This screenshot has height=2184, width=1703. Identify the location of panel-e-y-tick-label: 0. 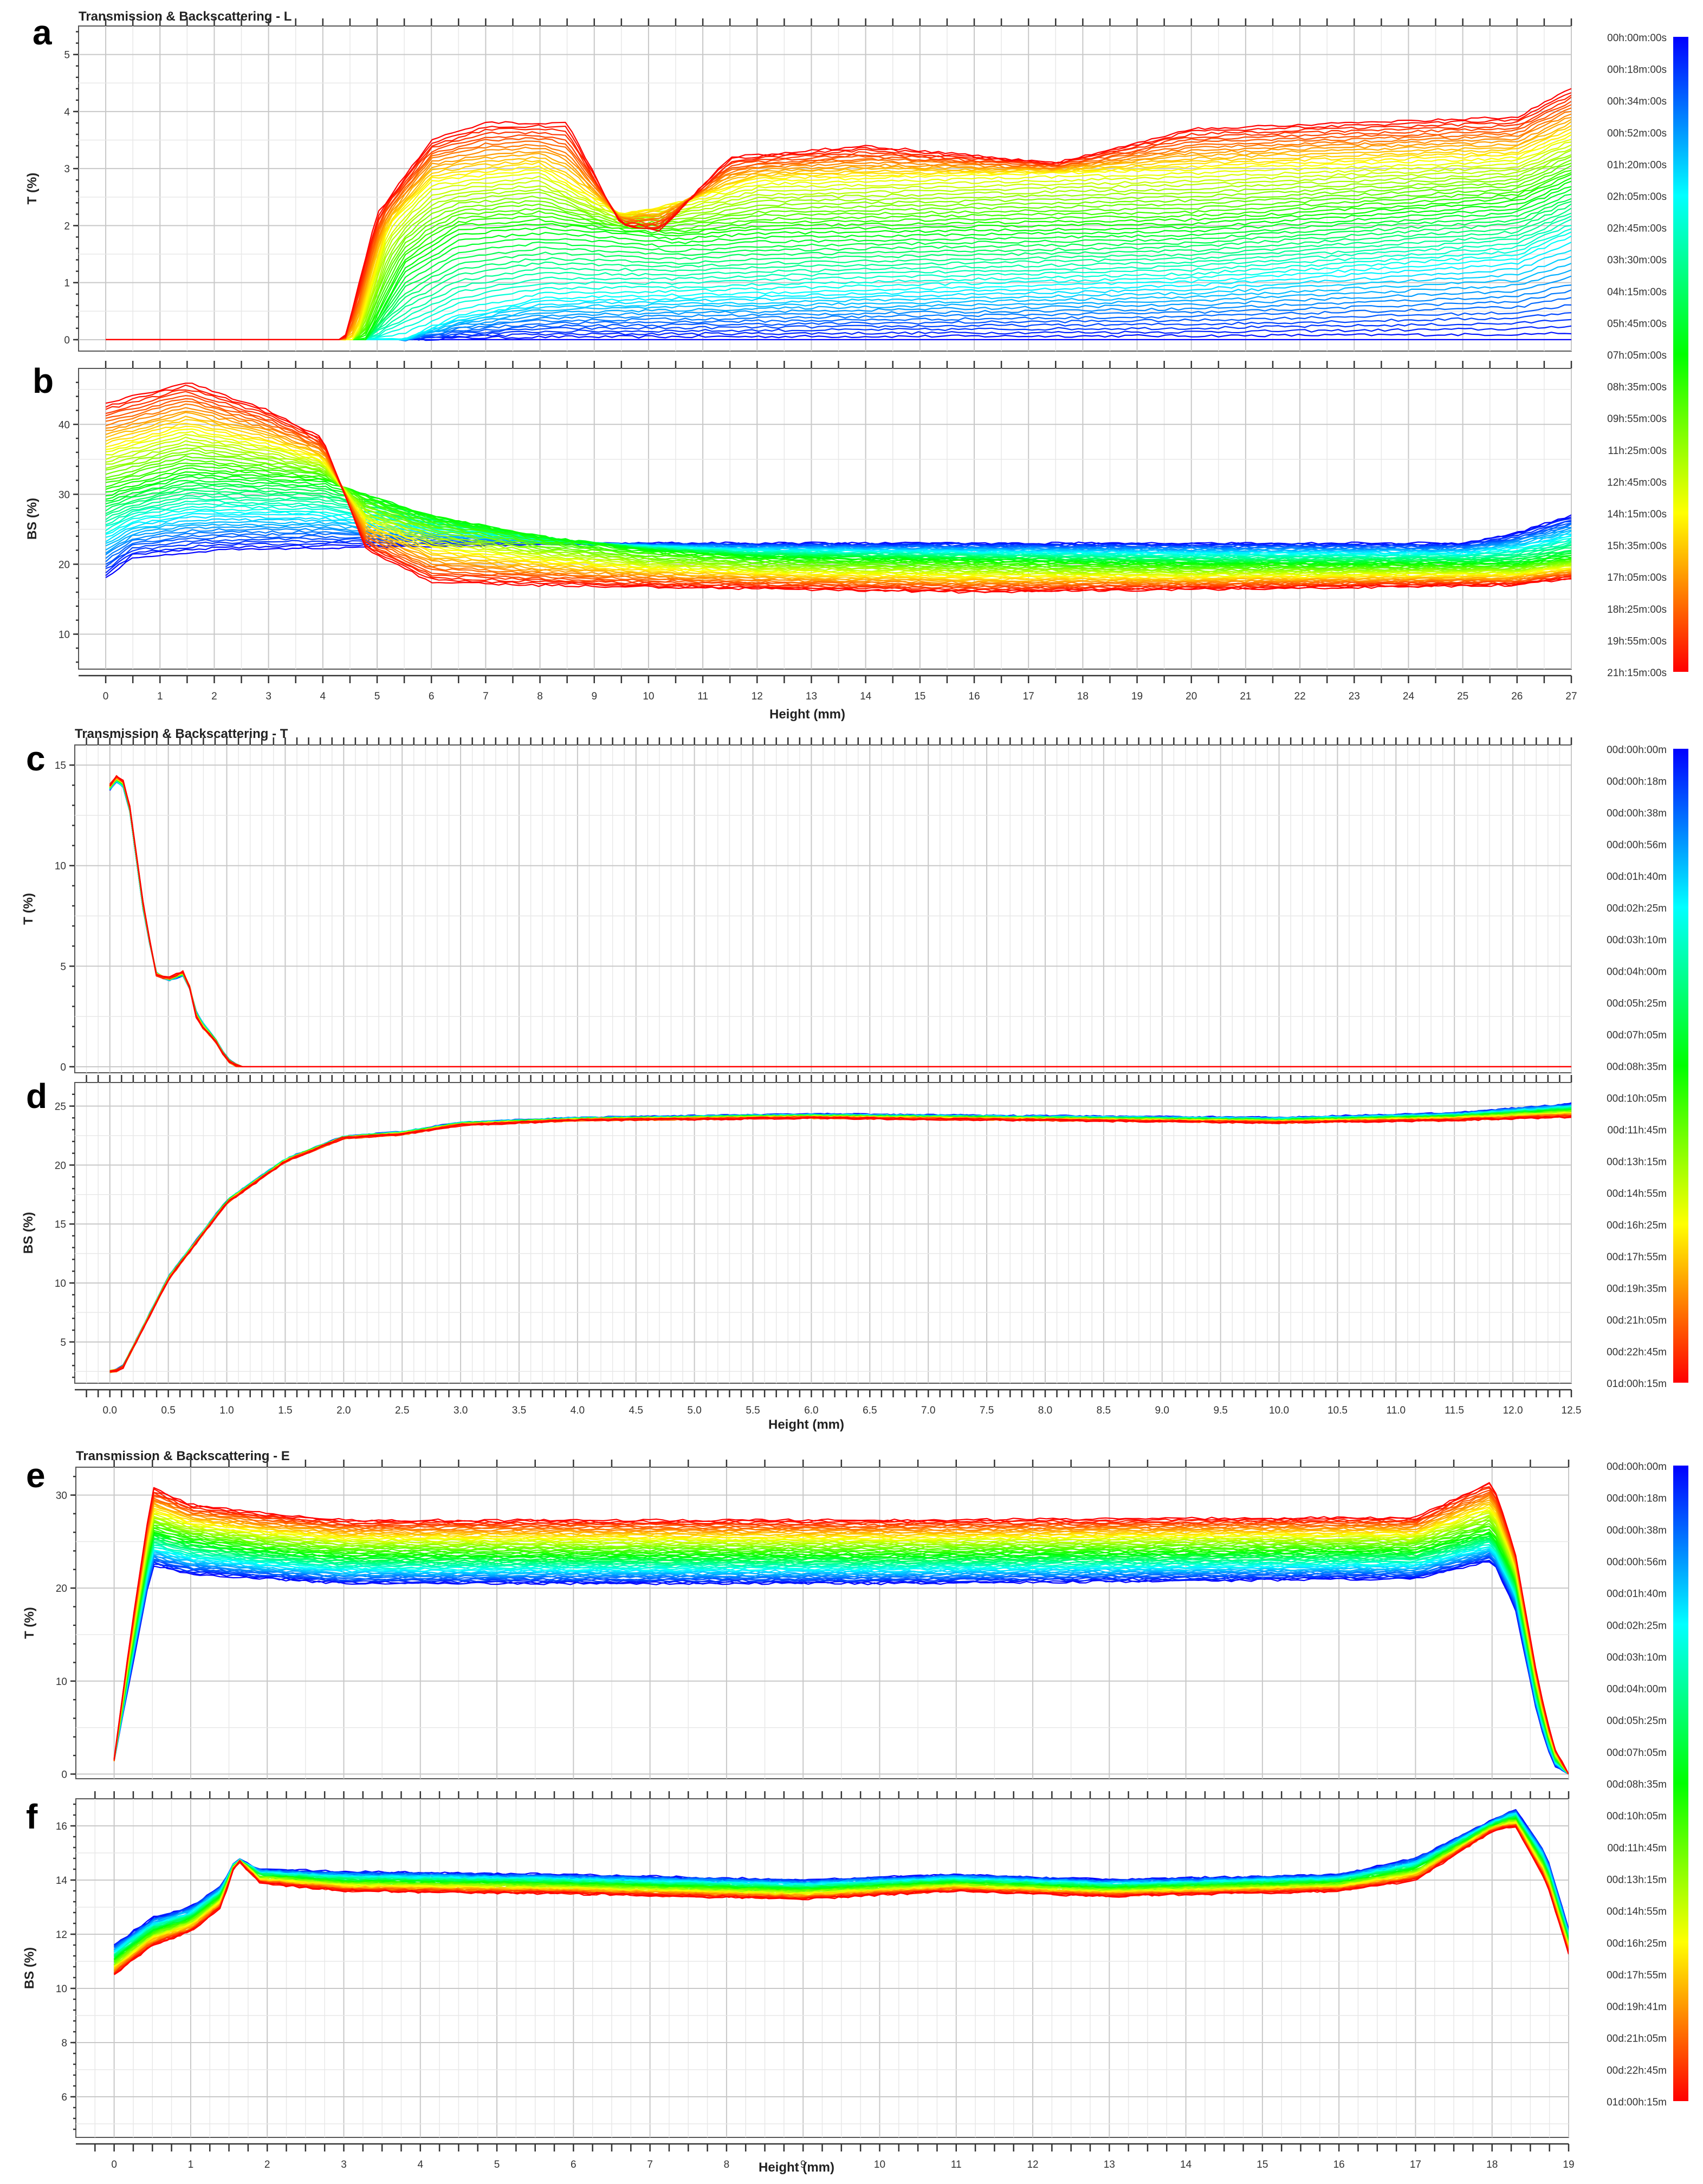
(64, 1774).